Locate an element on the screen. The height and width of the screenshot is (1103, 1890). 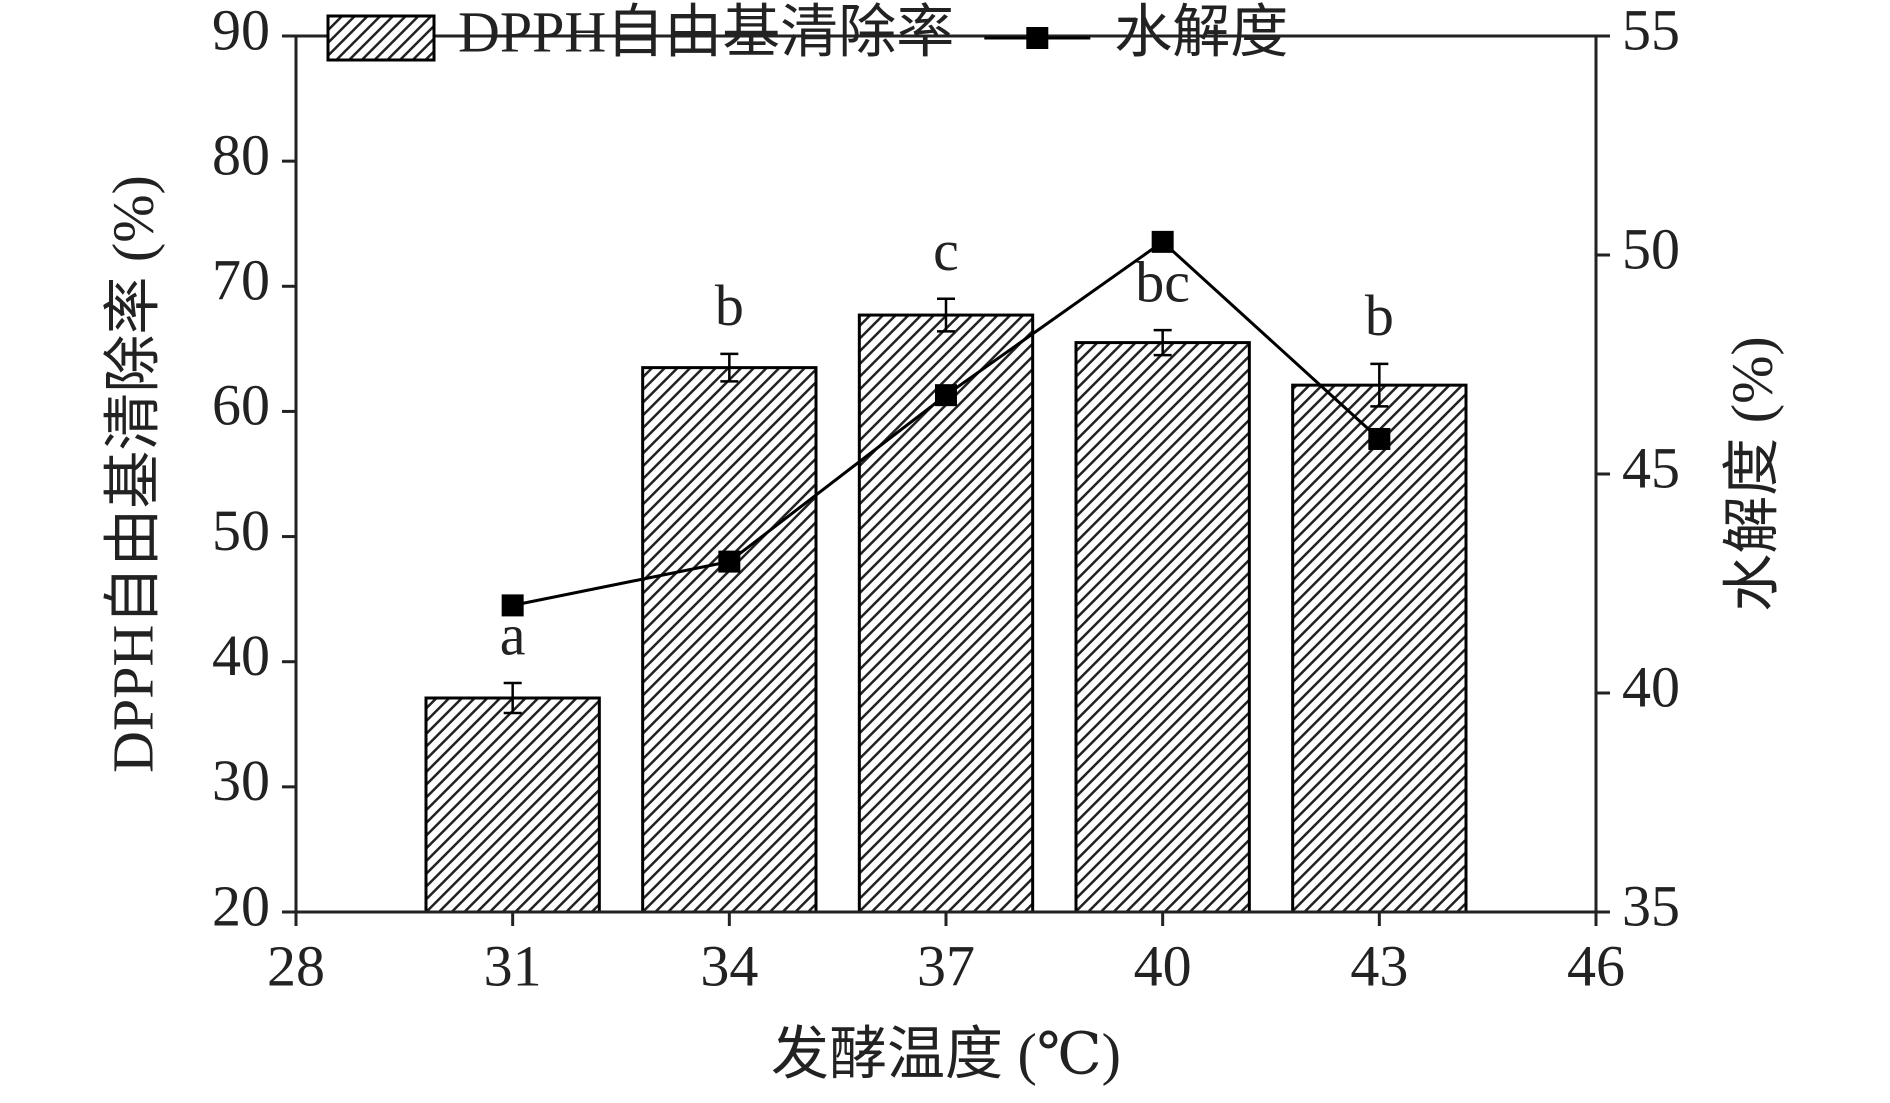
y2-axis-title: 水解度 (%) is located at coordinates (1751, 473).